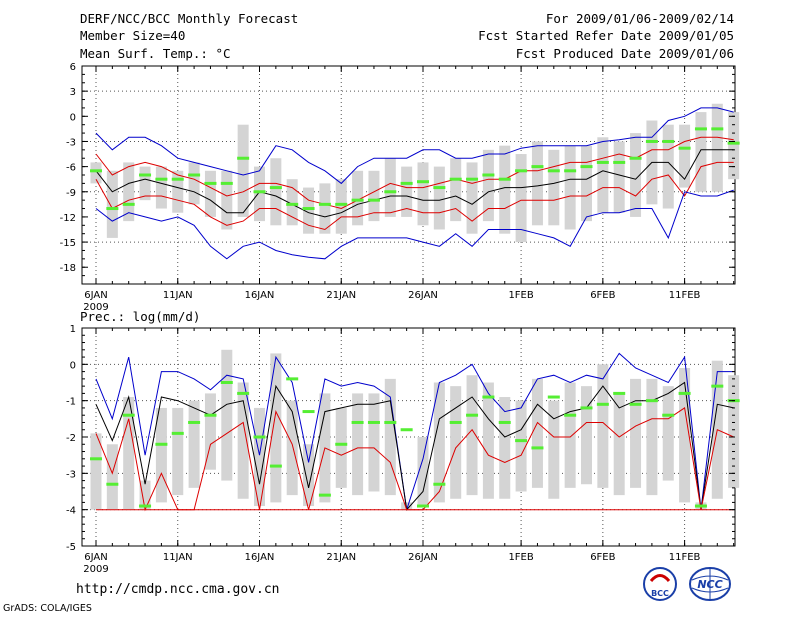 The image size is (800, 618). I want to click on y-tick-label: -1, so click(71, 402).